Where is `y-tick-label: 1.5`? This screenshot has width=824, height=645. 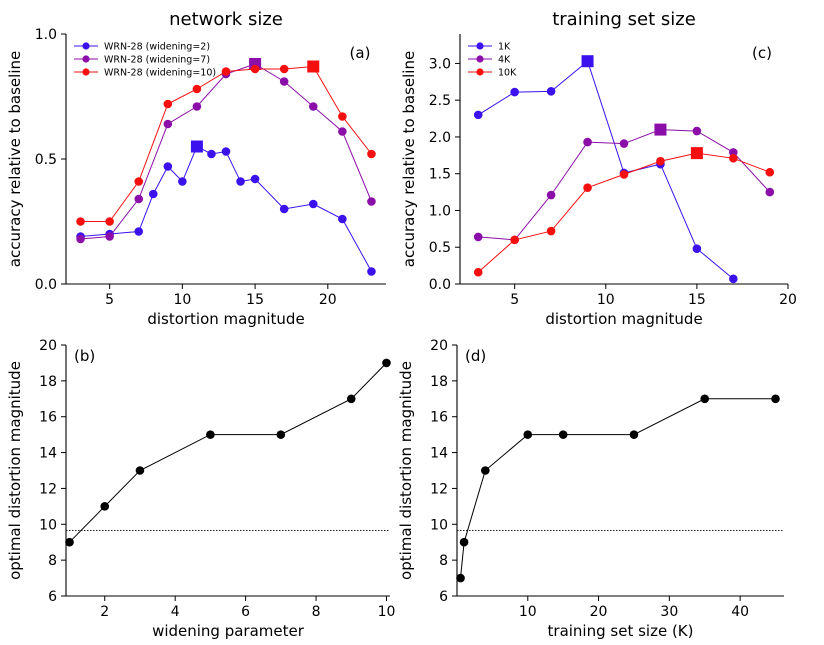
y-tick-label: 1.5 is located at coordinates (440, 175).